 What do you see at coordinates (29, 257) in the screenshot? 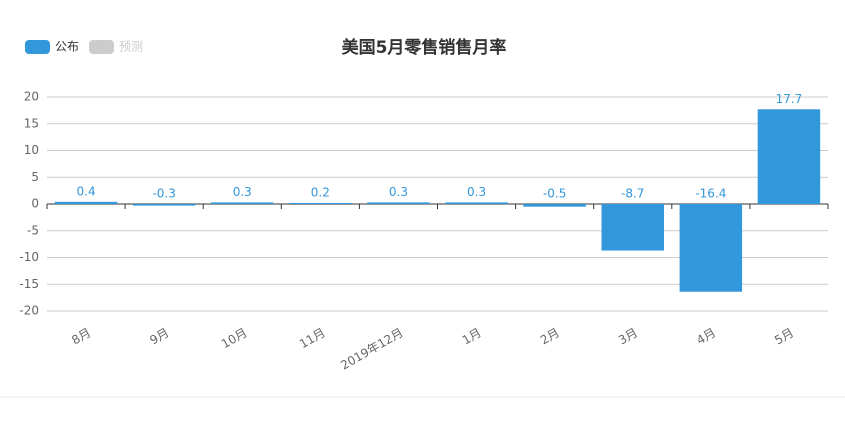
I see `y-tick-label: -10` at bounding box center [29, 257].